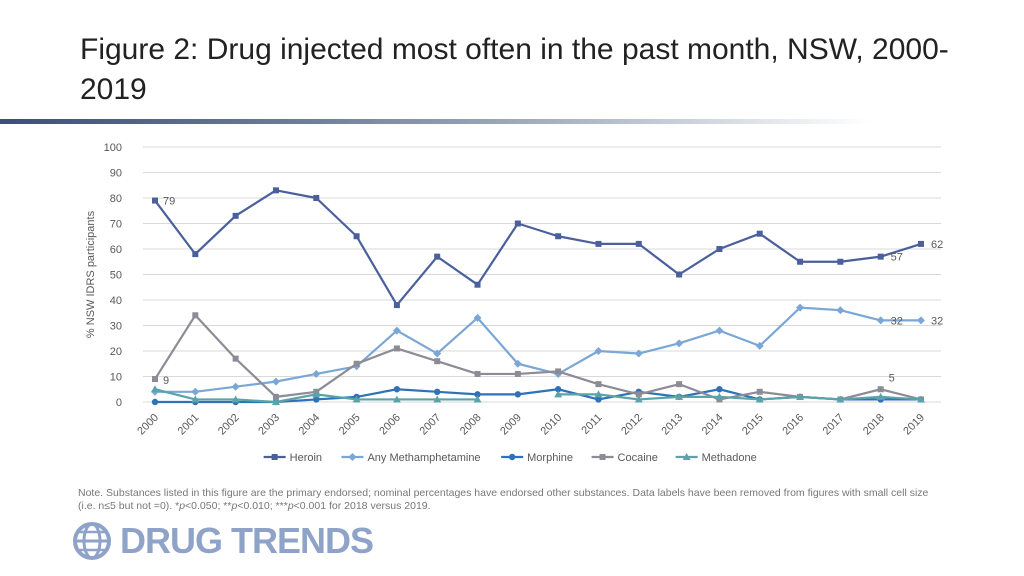  Describe the element at coordinates (800, 396) in the screenshot. I see `data-point-methadone-2016` at that location.